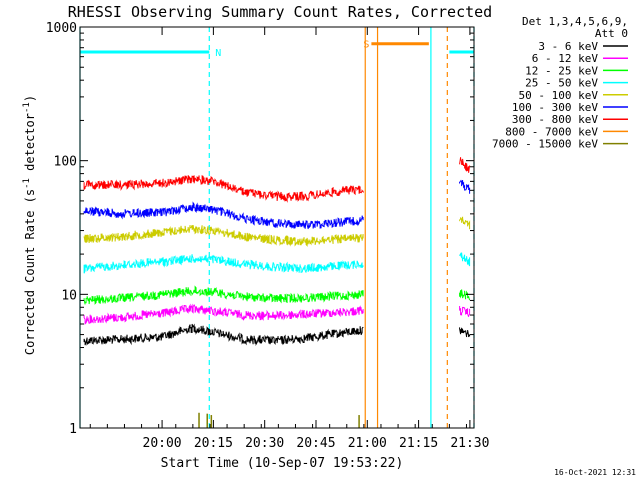 The image size is (640, 480). I want to click on series-line-3-b, so click(465, 259).